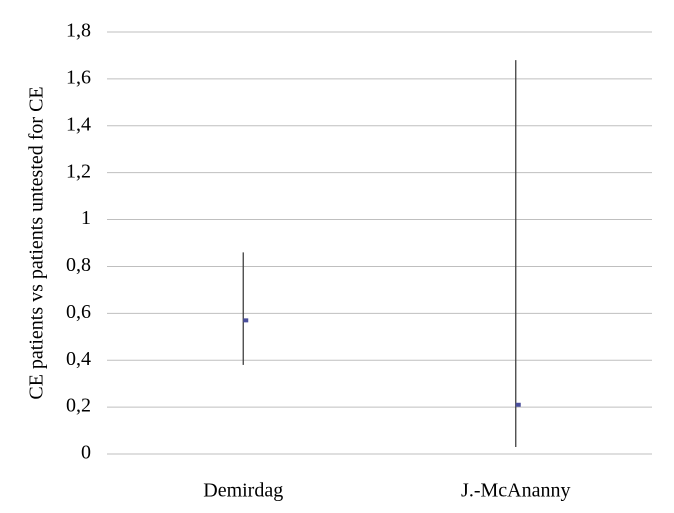 This screenshot has height=513, width=674. What do you see at coordinates (78, 171) in the screenshot?
I see `y-tick-label: 1,2` at bounding box center [78, 171].